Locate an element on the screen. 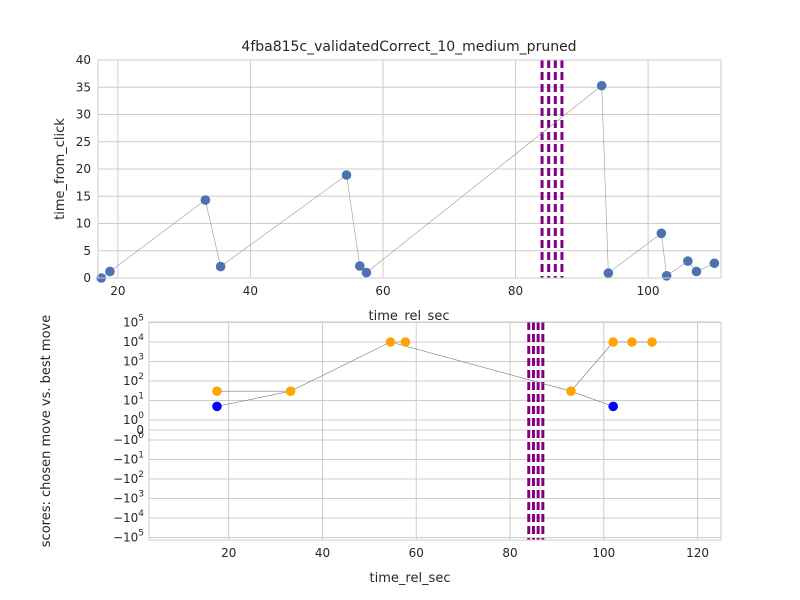 The width and height of the screenshot is (800, 600). top-x-tick-label: 60 is located at coordinates (382, 291).